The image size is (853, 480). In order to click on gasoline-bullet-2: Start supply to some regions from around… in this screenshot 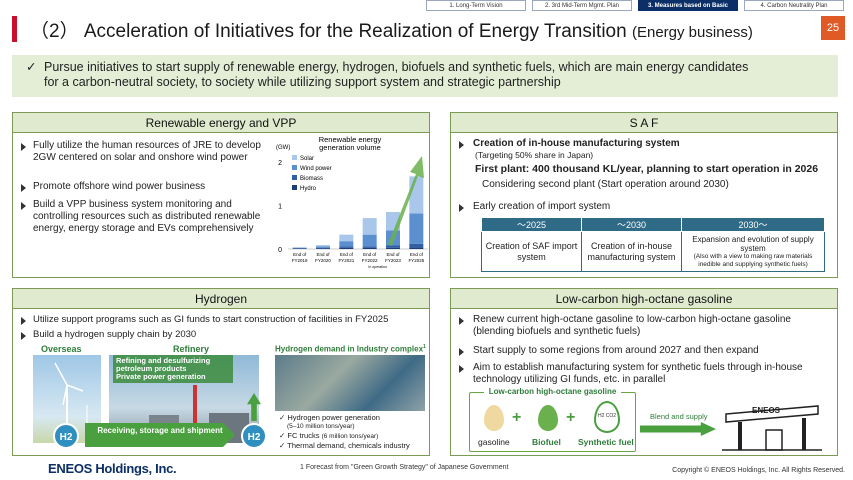, I will do `click(616, 350)`.